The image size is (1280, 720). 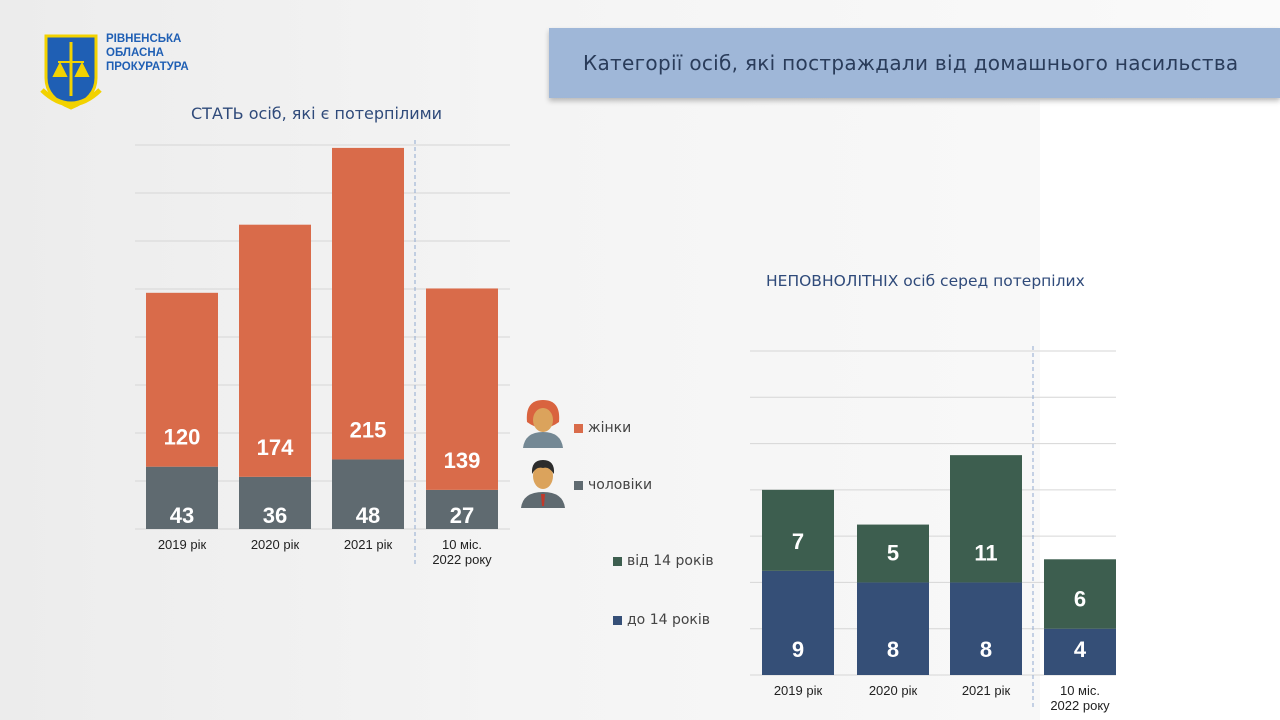 What do you see at coordinates (317, 113) in the screenshot?
I see `chart1-title: СТАТЬ осіб, які є потерпілими` at bounding box center [317, 113].